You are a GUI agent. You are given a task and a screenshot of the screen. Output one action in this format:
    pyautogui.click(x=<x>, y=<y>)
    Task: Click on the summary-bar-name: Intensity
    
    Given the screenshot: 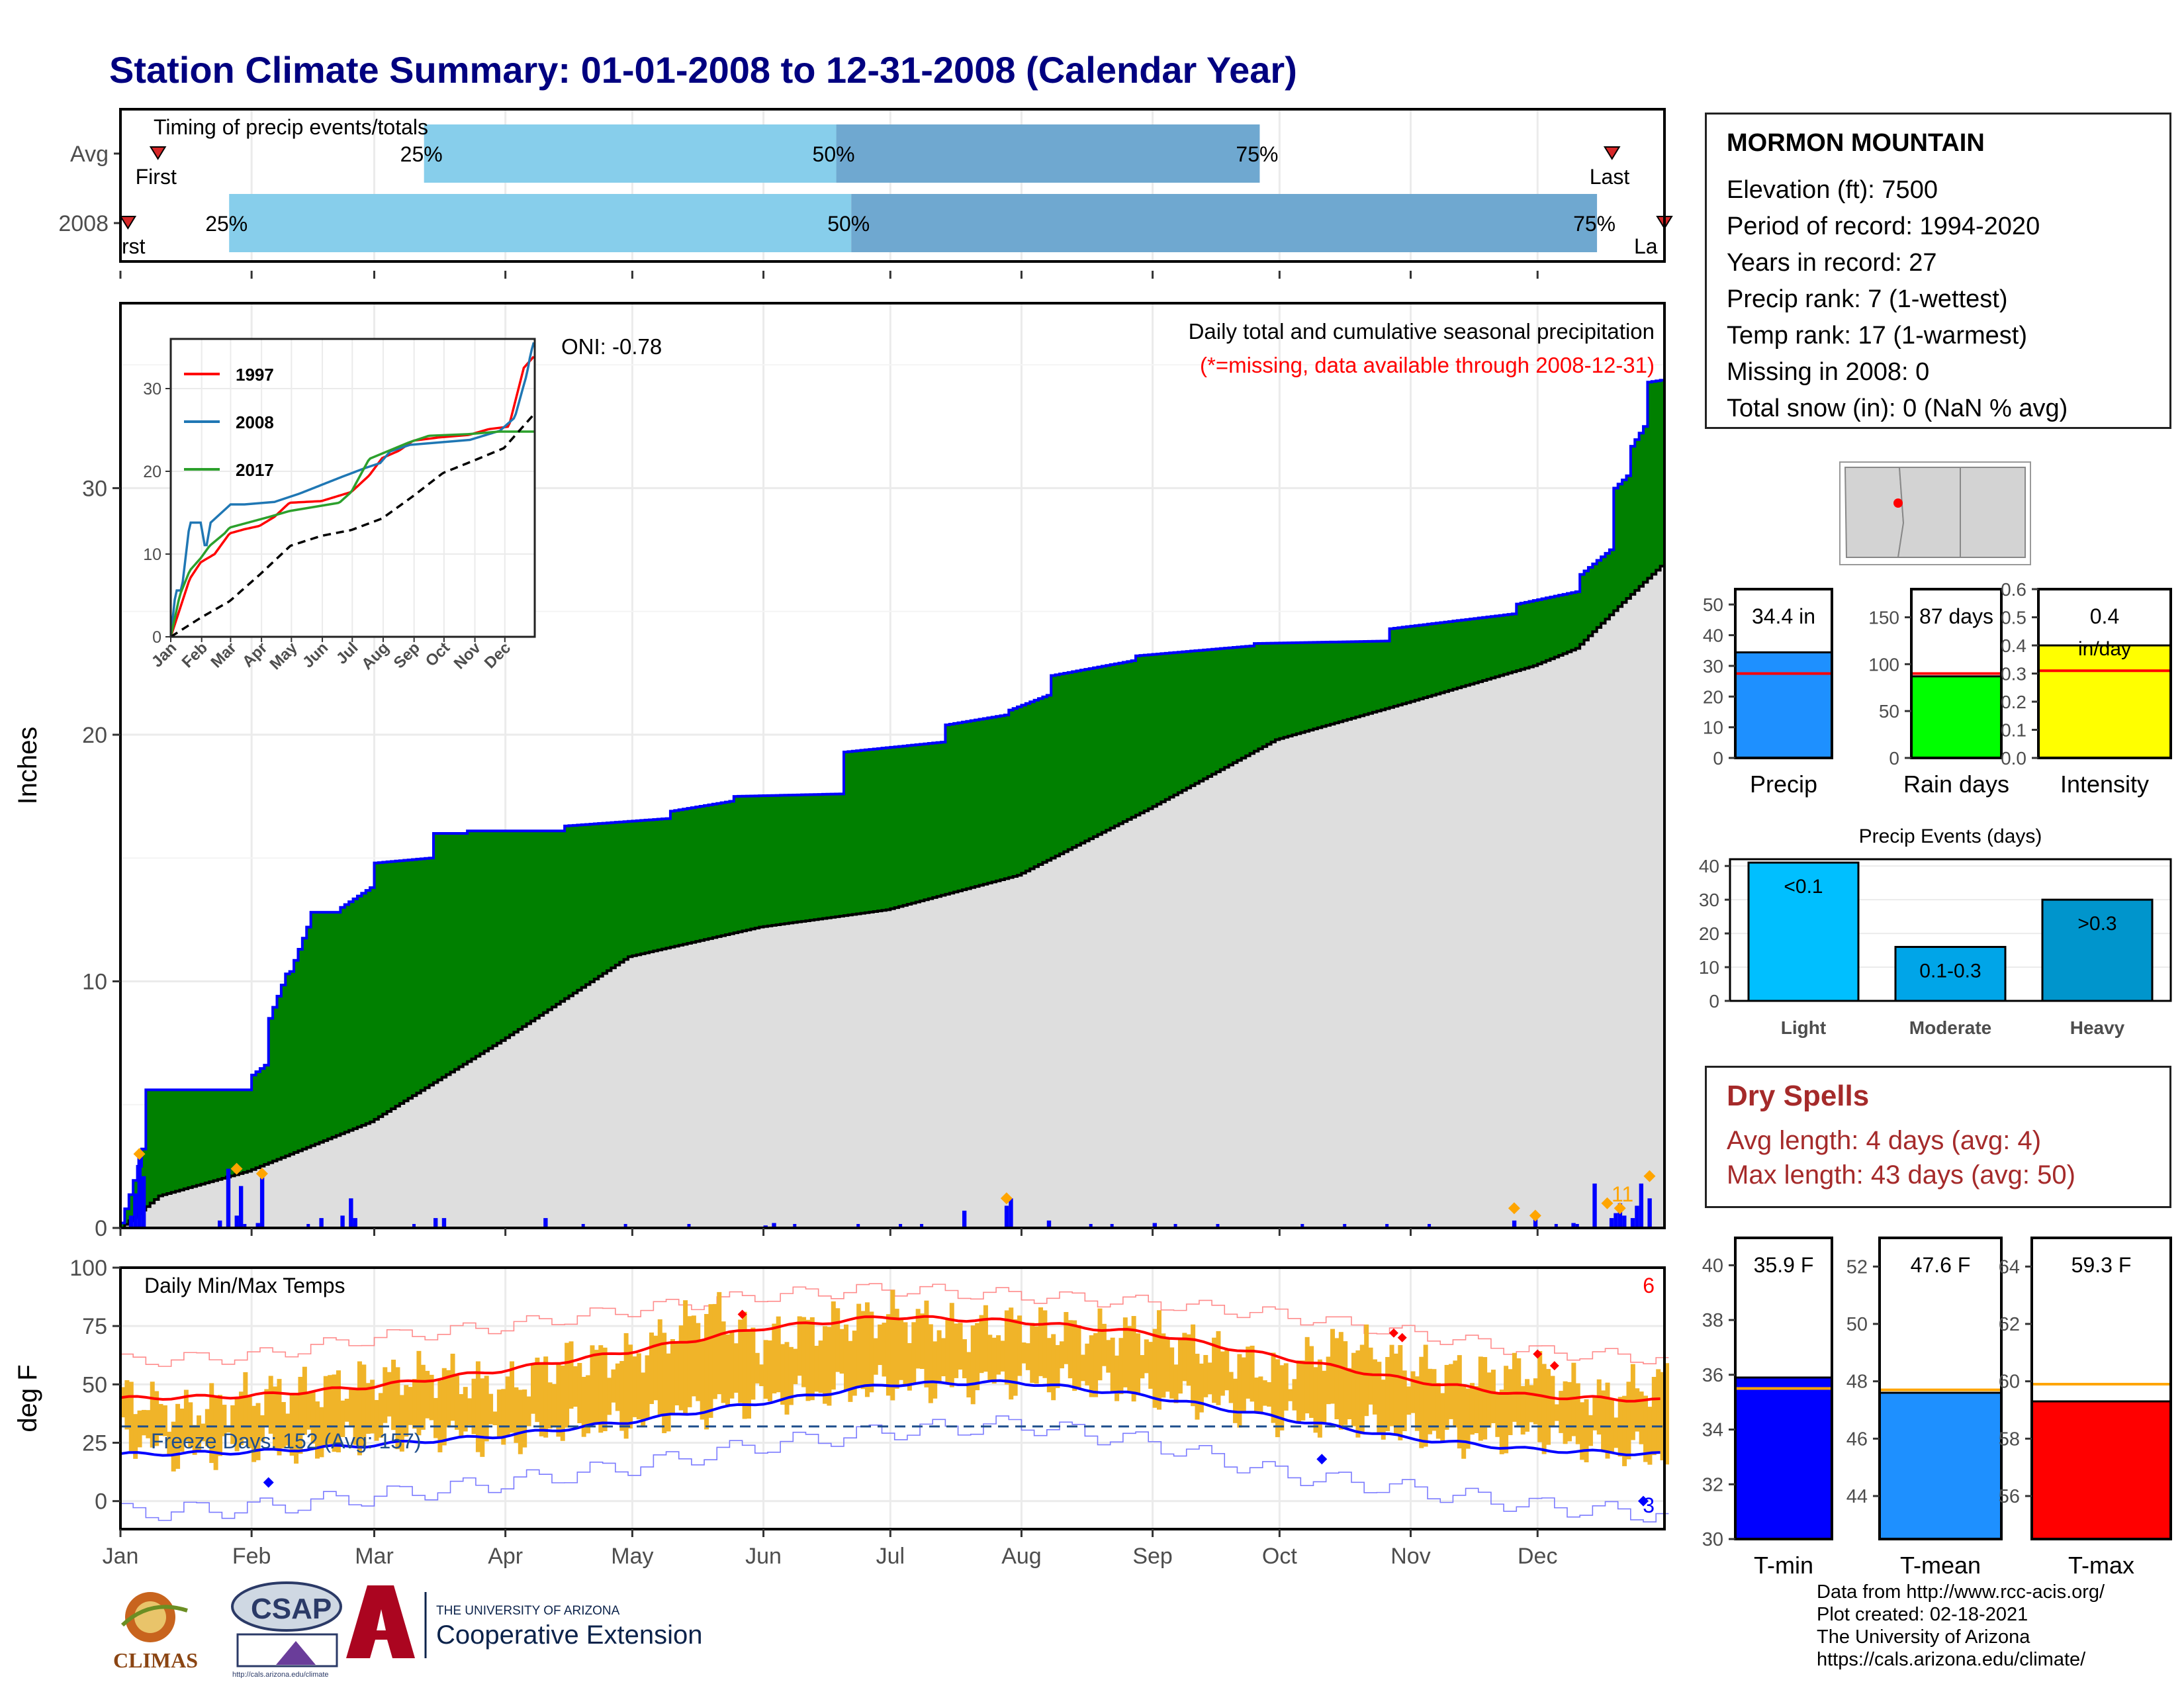 What is the action you would take?
    pyautogui.click(x=2104, y=784)
    